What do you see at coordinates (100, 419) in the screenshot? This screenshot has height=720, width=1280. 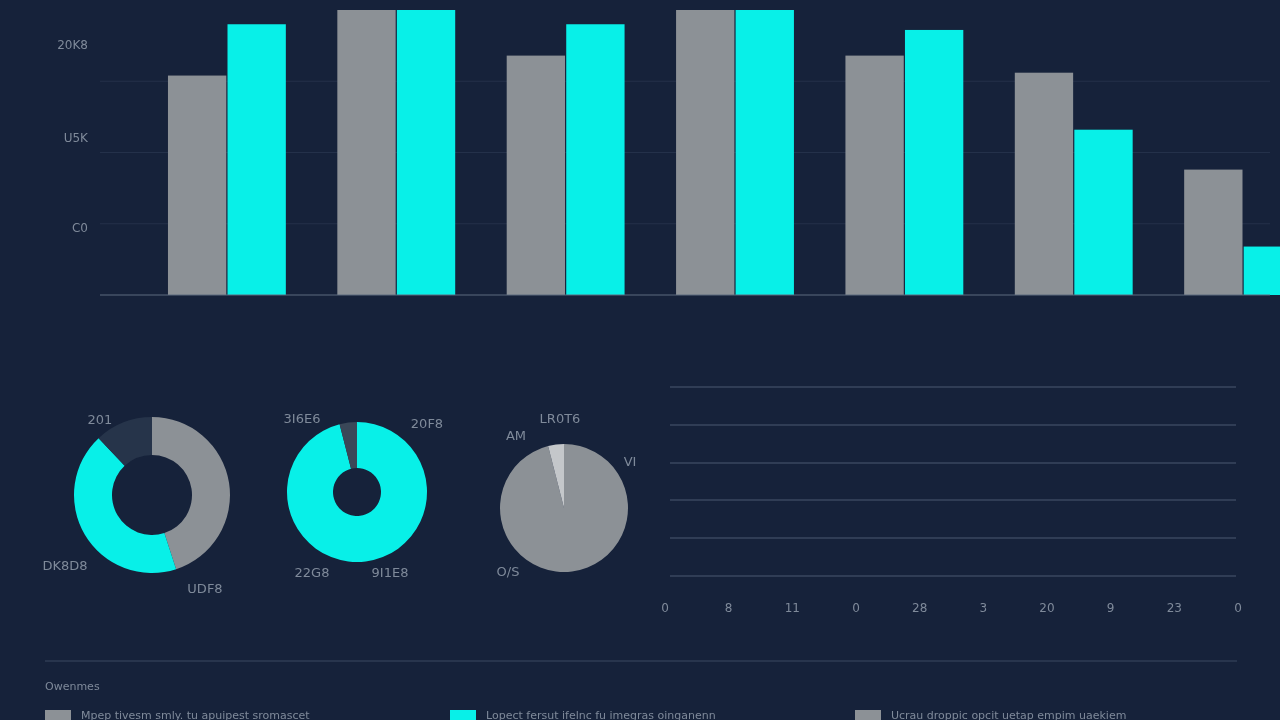 I see `text: 201` at bounding box center [100, 419].